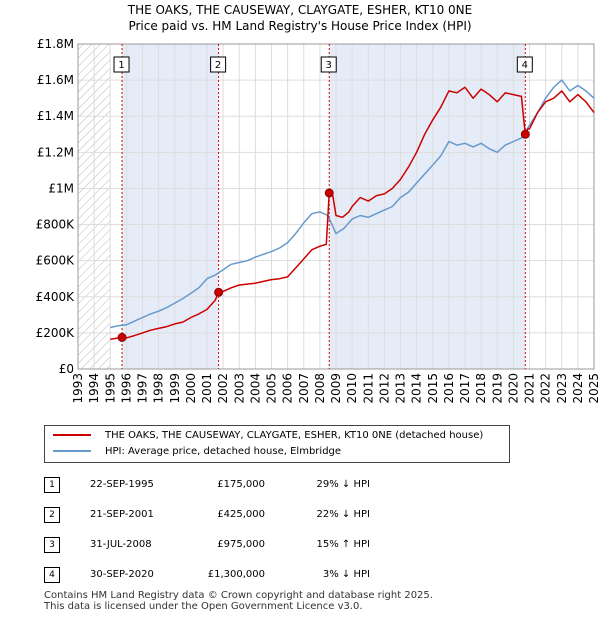 This screenshot has height=620, width=600. What do you see at coordinates (384, 388) in the screenshot?
I see `x-tick-label: 2012` at bounding box center [384, 388].